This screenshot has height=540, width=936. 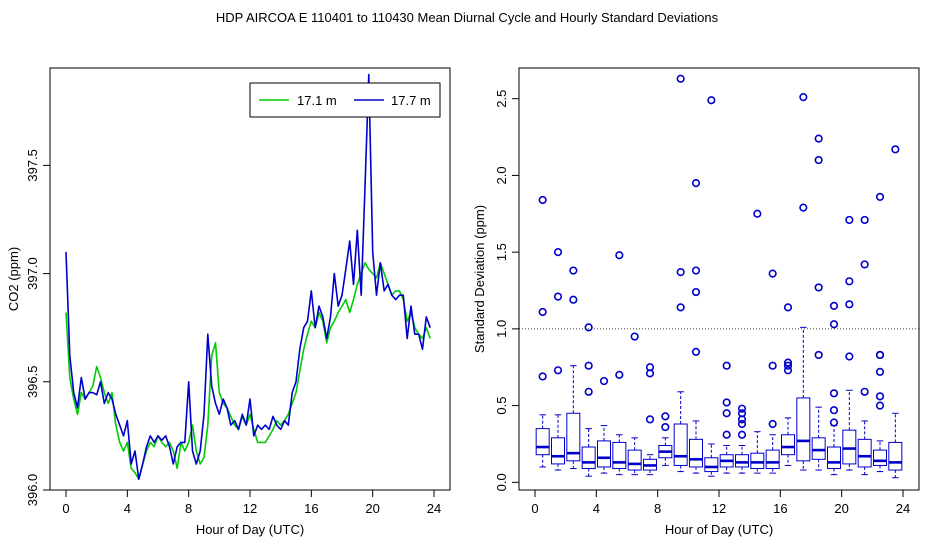 I want to click on left-y-tick-label-397-5: 397.5, so click(x=32, y=165).